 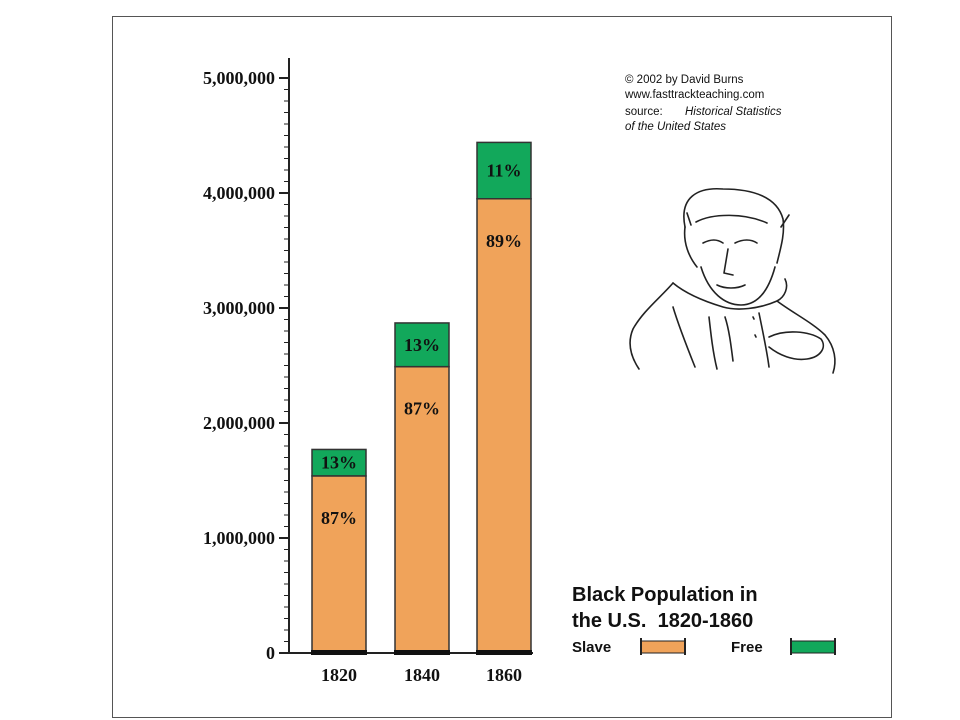 I want to click on bar-label-free-1860: 11%, so click(x=503, y=171).